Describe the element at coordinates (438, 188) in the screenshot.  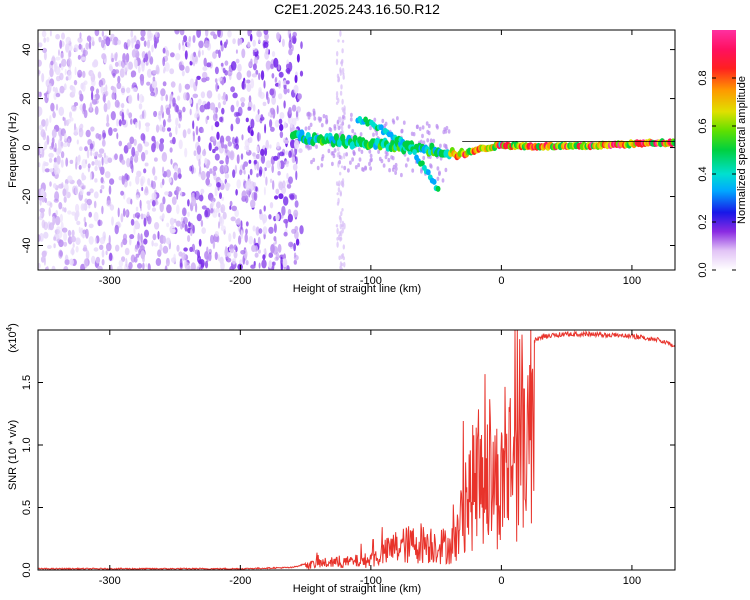
I see `spectrogram-branch-mark` at that location.